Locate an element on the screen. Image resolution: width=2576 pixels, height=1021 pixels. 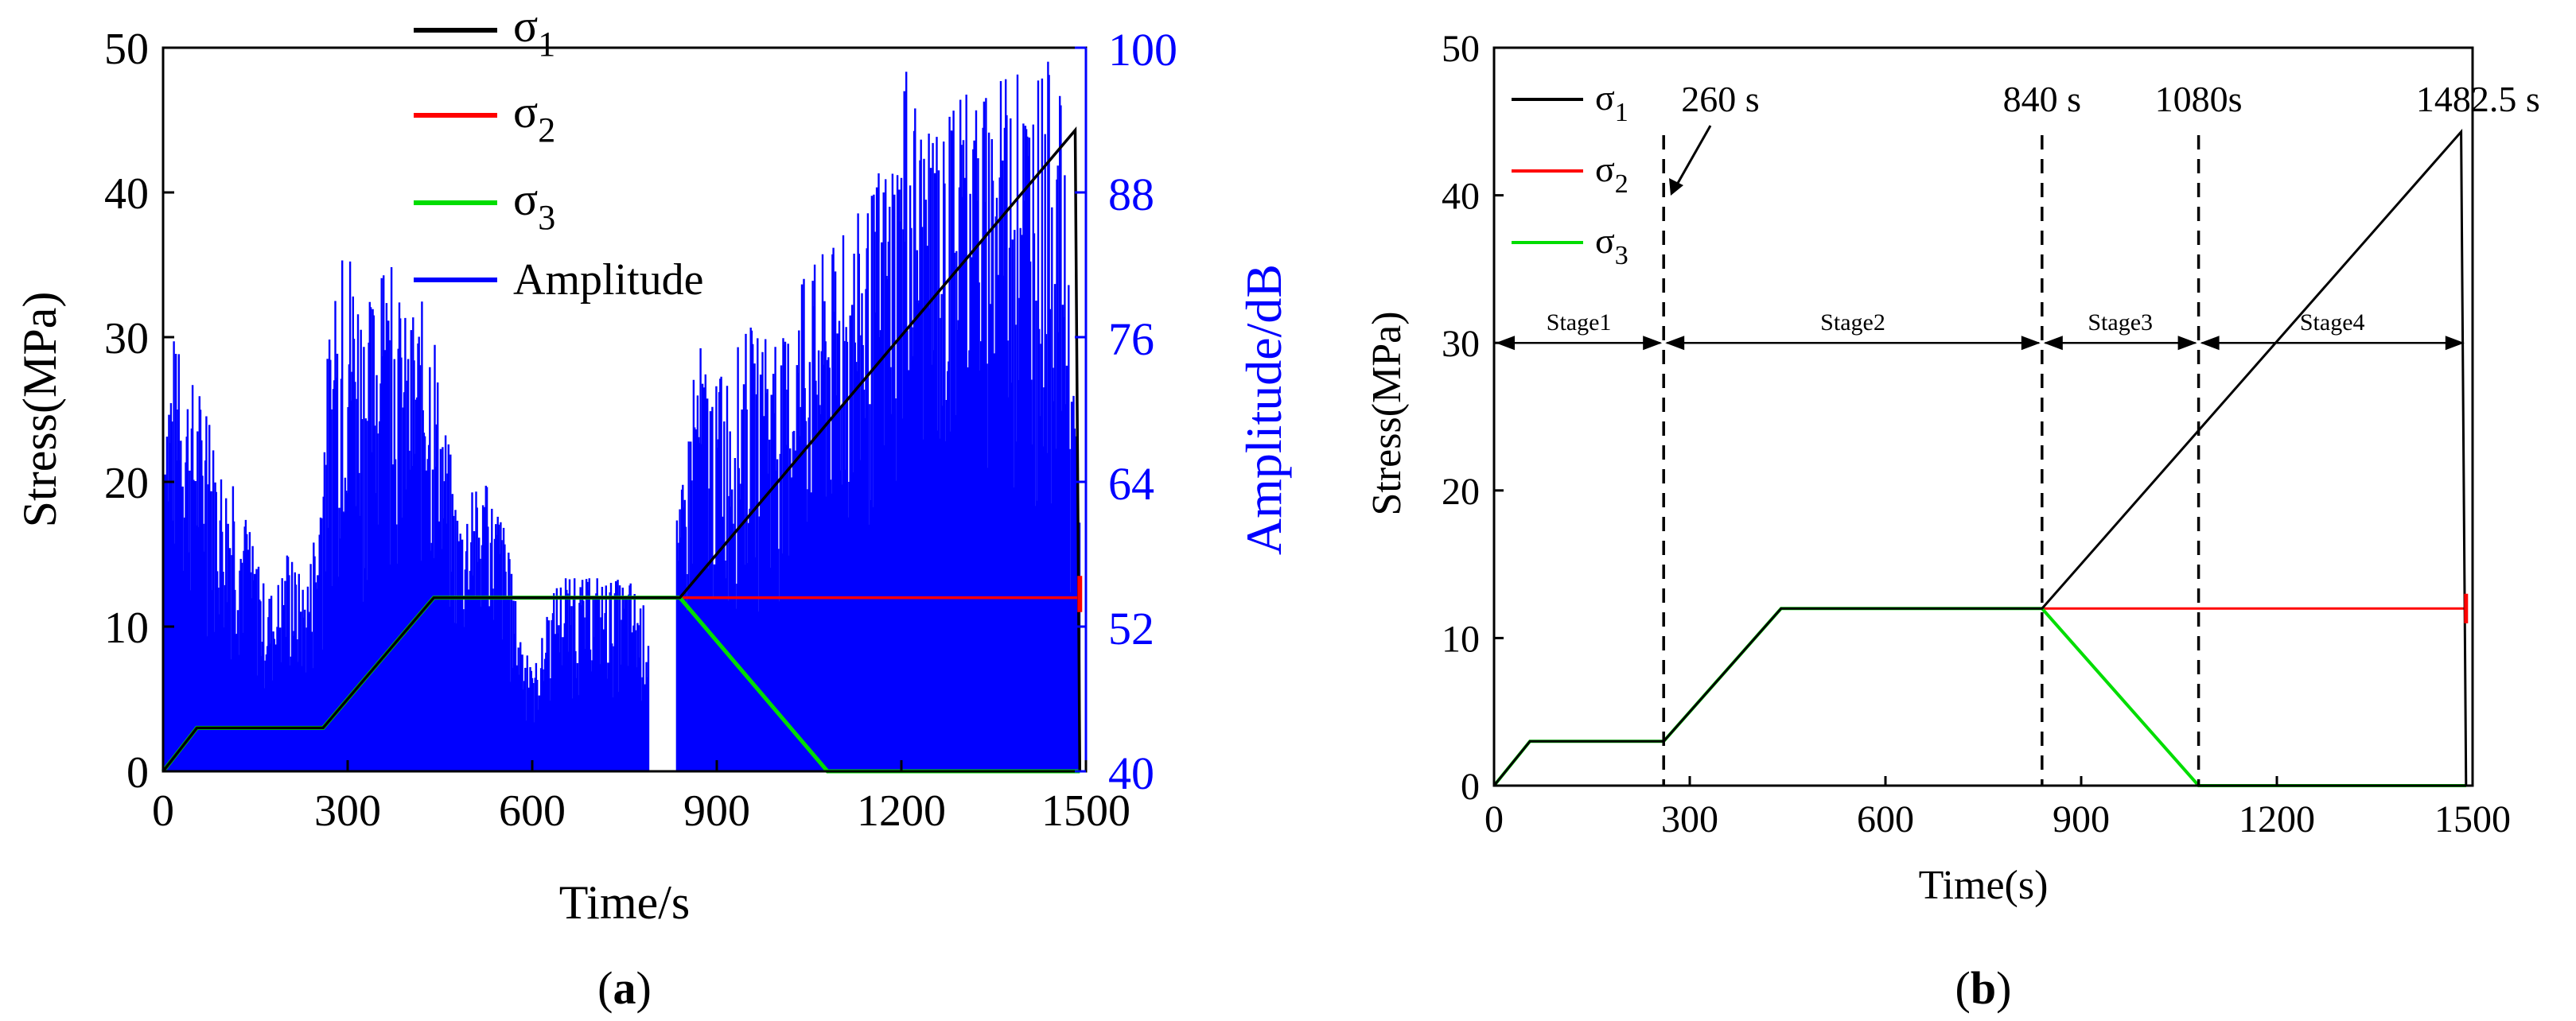
legend-b-sigma2-label: σ2 is located at coordinates (1612, 174).